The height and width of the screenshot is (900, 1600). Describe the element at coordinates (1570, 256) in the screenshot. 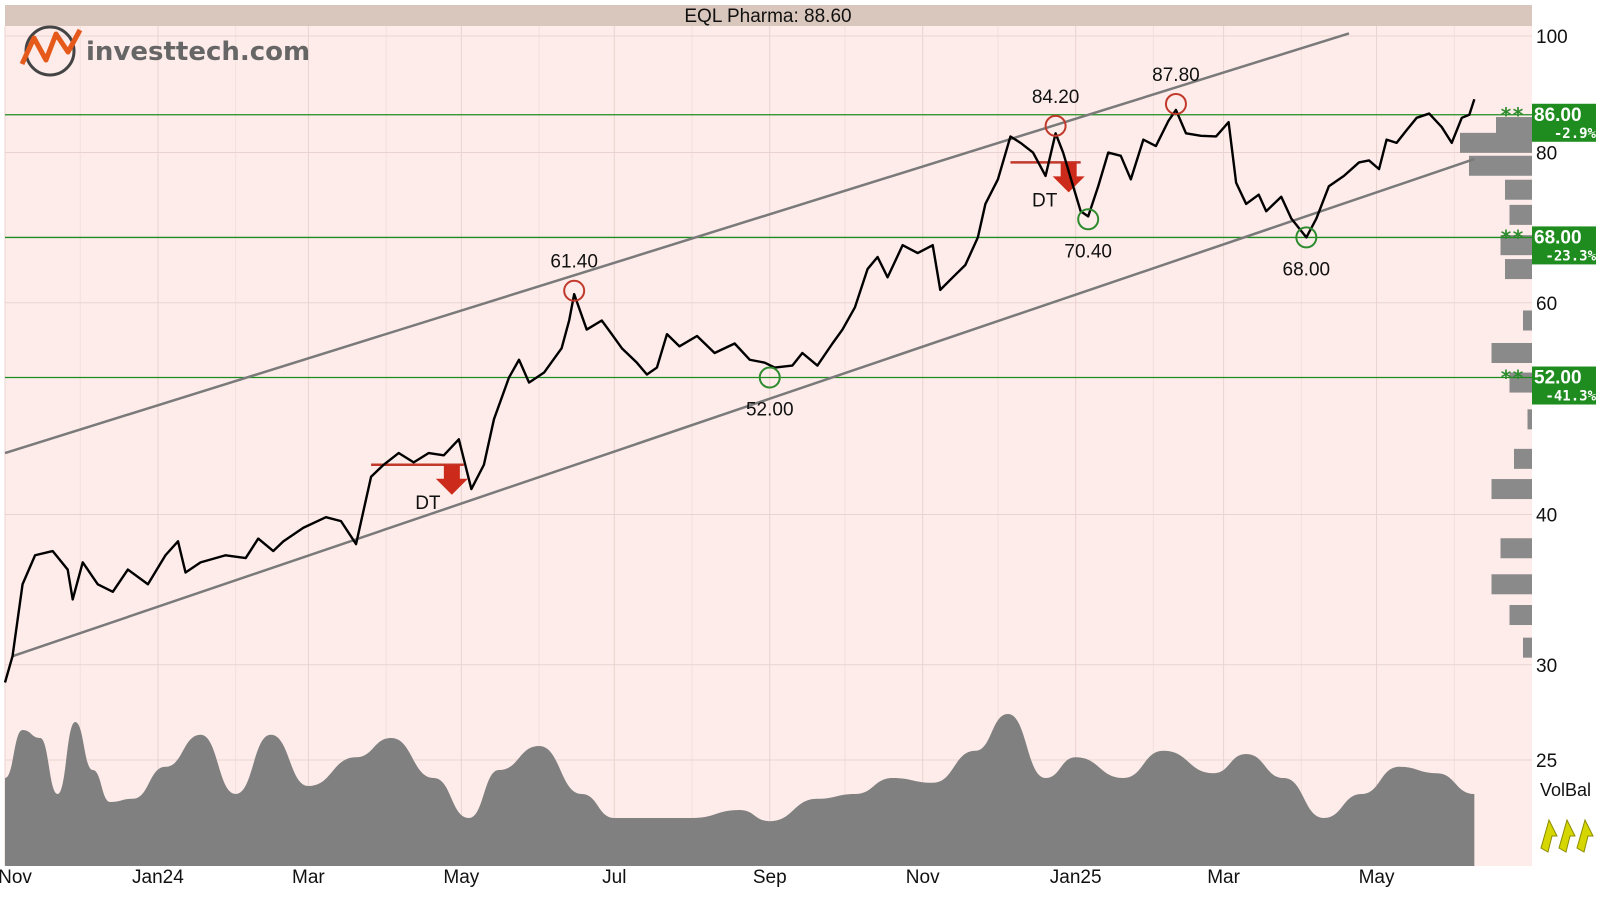

I see `level-percent-label: -23.3%` at that location.